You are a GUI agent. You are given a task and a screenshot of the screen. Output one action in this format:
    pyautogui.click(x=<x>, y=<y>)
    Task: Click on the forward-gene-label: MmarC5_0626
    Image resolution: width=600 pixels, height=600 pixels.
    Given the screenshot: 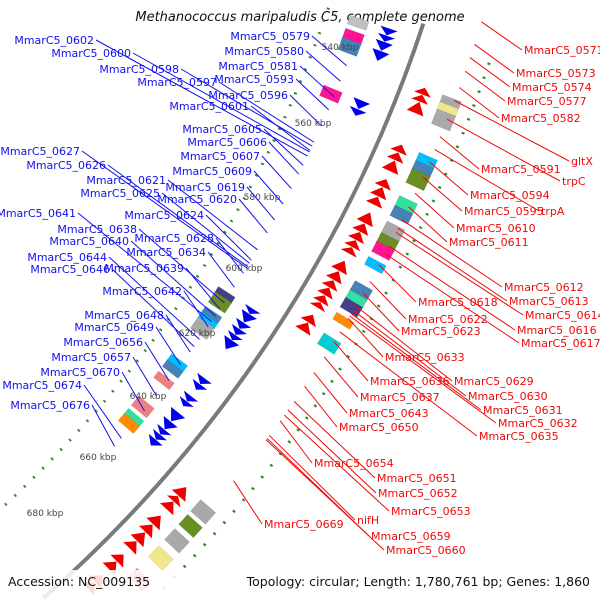 What is the action you would take?
    pyautogui.click(x=66, y=165)
    